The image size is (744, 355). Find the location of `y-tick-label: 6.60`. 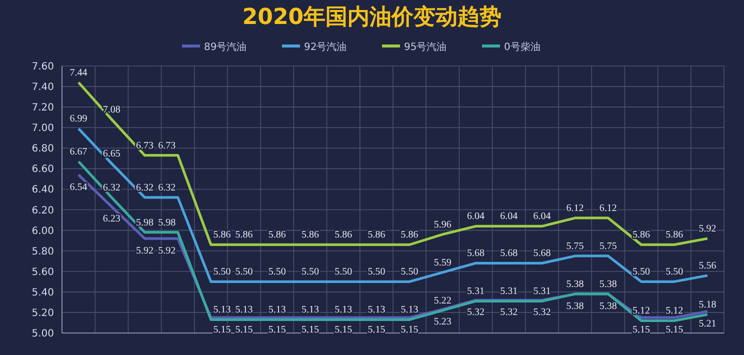

y-tick-label: 6.60 is located at coordinates (43, 170).